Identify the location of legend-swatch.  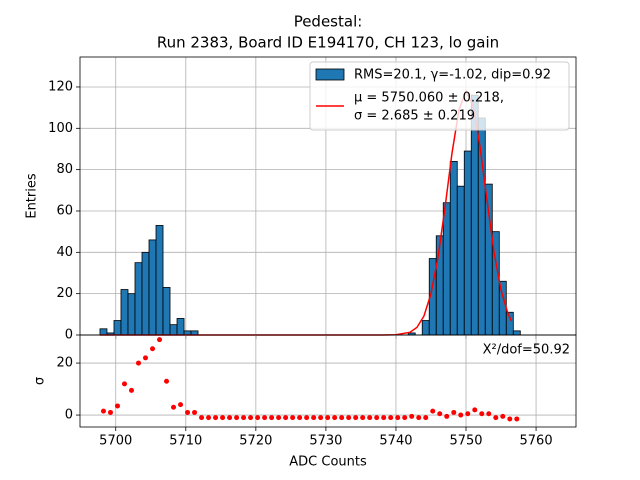
(330, 74).